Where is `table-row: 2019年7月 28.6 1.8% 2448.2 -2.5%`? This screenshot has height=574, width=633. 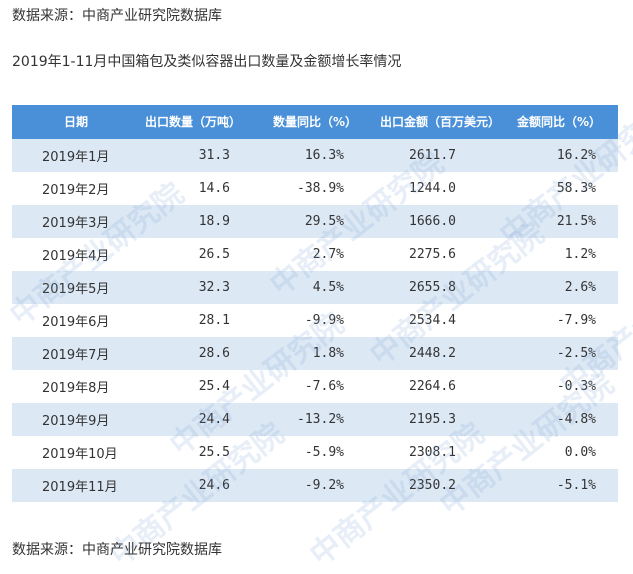
table-row: 2019年7月 28.6 1.8% 2448.2 -2.5% is located at coordinates (315, 353).